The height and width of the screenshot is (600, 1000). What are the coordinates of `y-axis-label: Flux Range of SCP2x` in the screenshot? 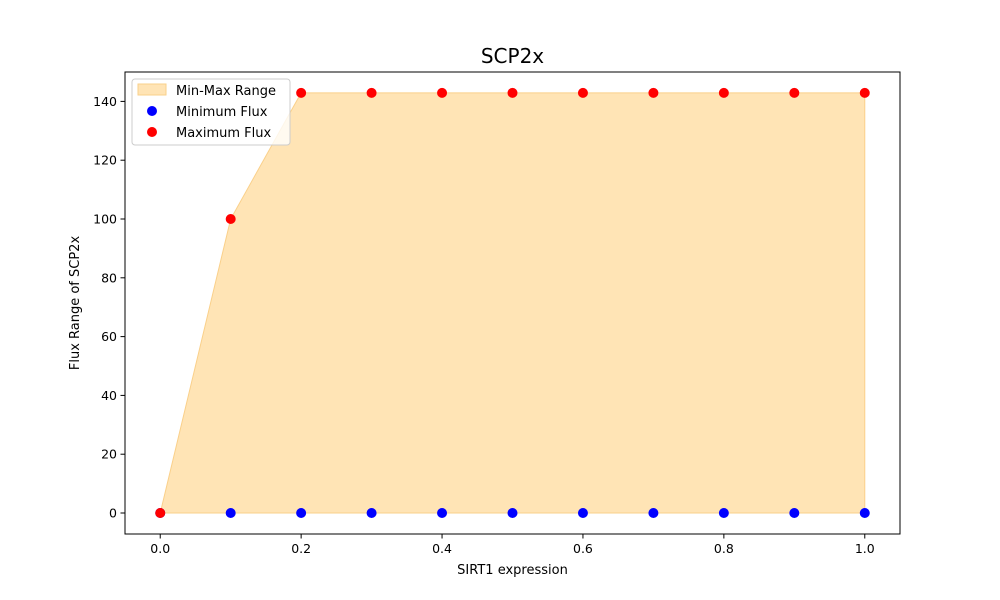 It's located at (75, 303).